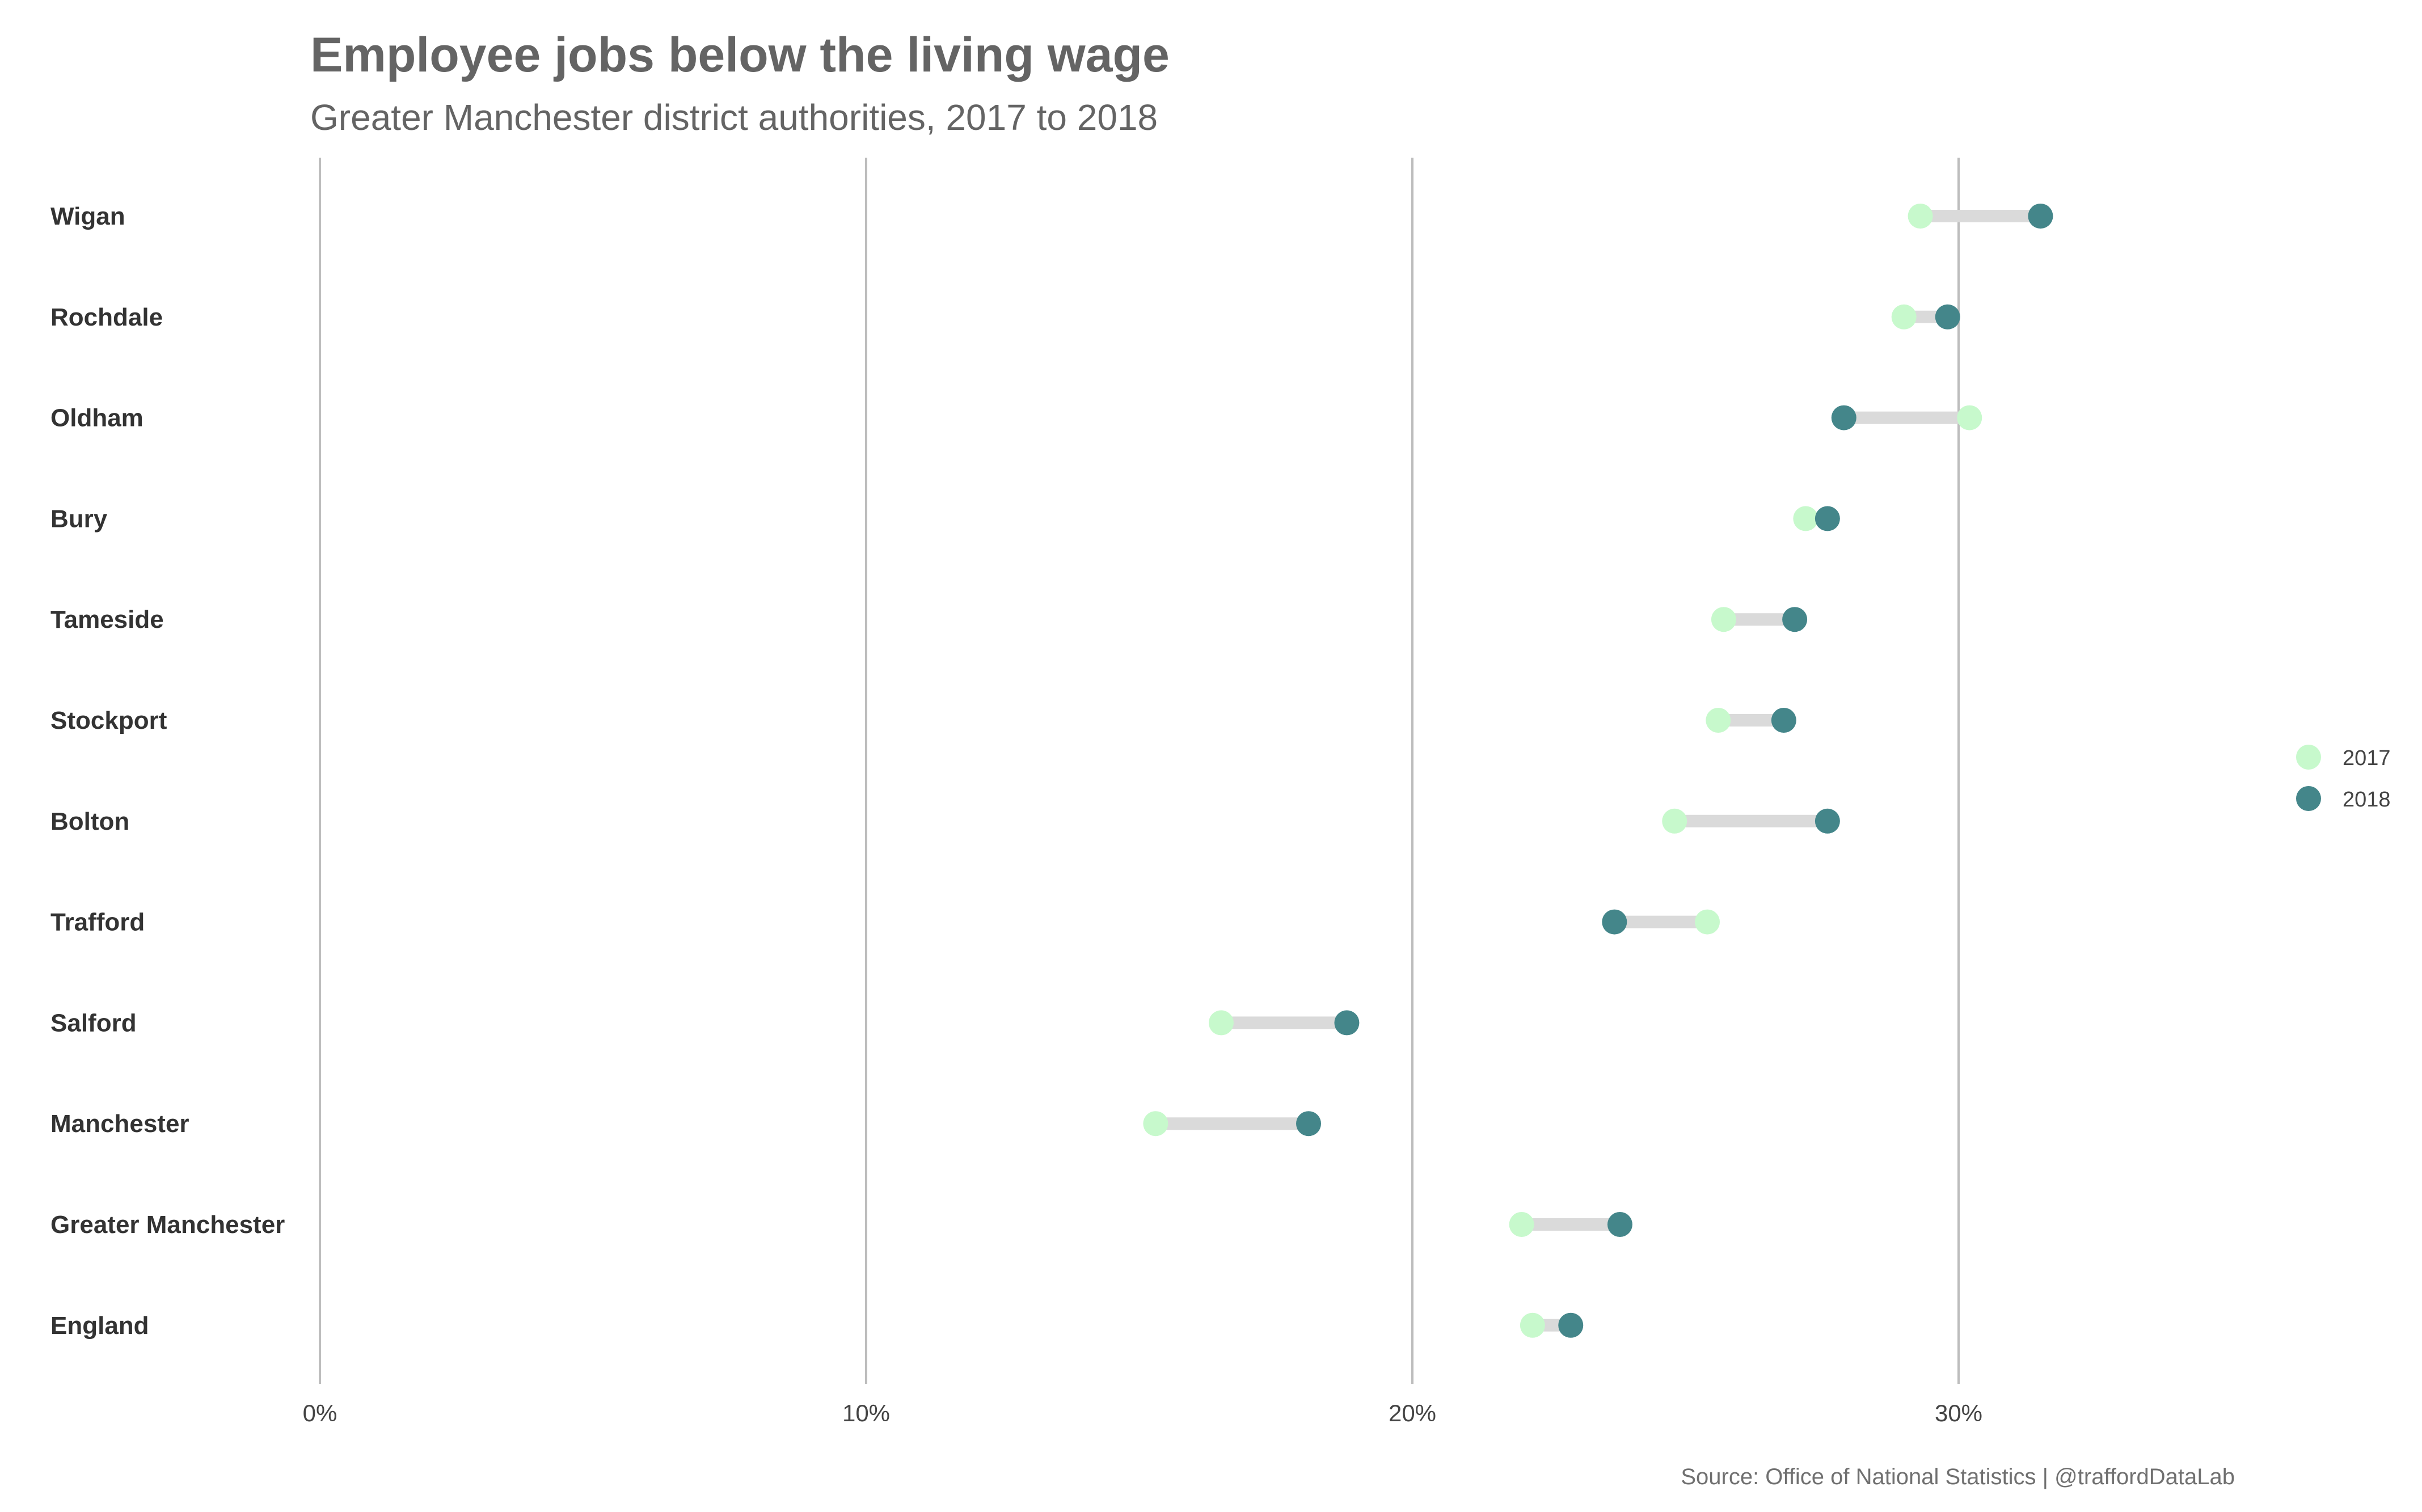 The height and width of the screenshot is (1512, 2422). Describe the element at coordinates (87, 216) in the screenshot. I see `category-label: Wigan` at that location.